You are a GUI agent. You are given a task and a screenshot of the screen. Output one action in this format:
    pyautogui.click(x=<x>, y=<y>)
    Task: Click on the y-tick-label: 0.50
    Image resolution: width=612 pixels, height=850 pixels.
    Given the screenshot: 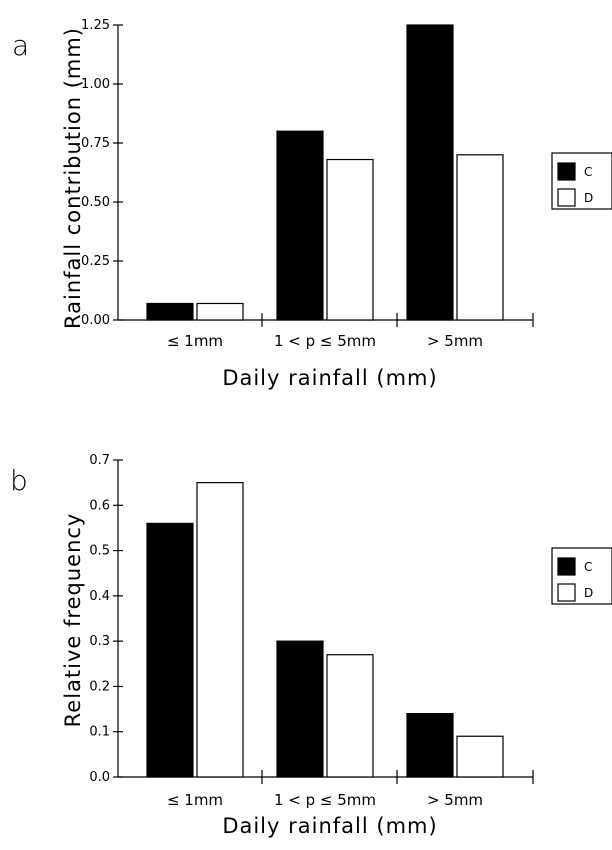 What is the action you would take?
    pyautogui.click(x=95, y=202)
    